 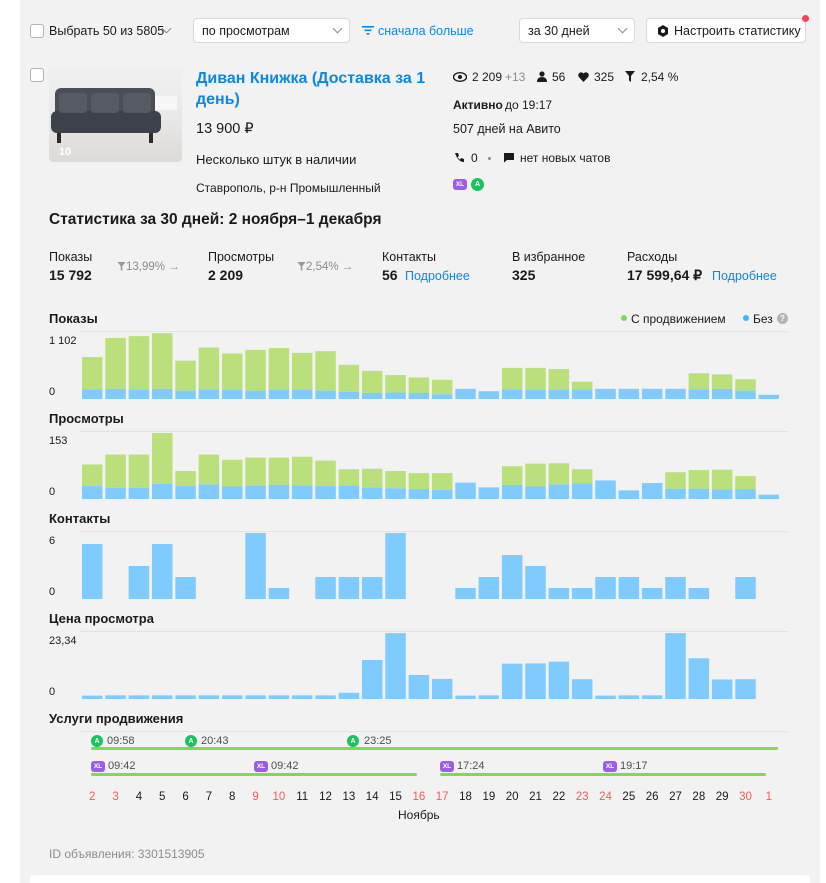 I want to click on sort-order-link: сначала больше, so click(x=426, y=31).